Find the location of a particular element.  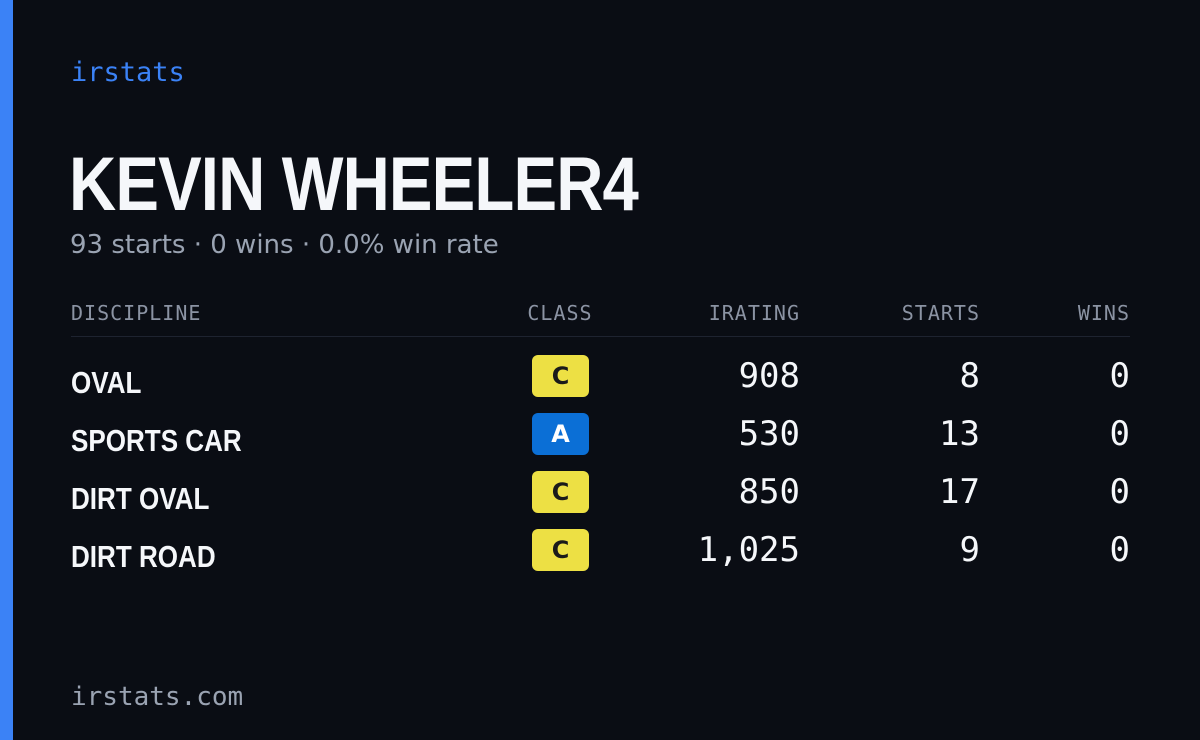

header-class: CLASS is located at coordinates (560, 313).